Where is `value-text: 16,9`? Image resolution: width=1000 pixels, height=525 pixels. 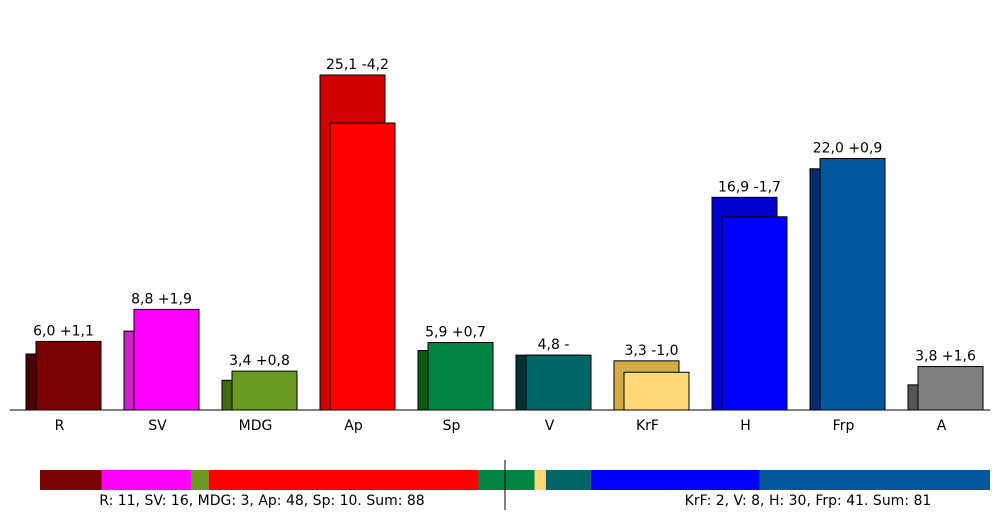 value-text: 16,9 is located at coordinates (733, 187).